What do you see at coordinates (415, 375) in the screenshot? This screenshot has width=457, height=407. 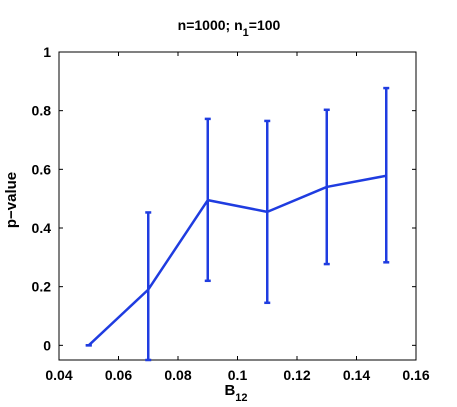 I see `x-tick-label: 0.16` at bounding box center [415, 375].